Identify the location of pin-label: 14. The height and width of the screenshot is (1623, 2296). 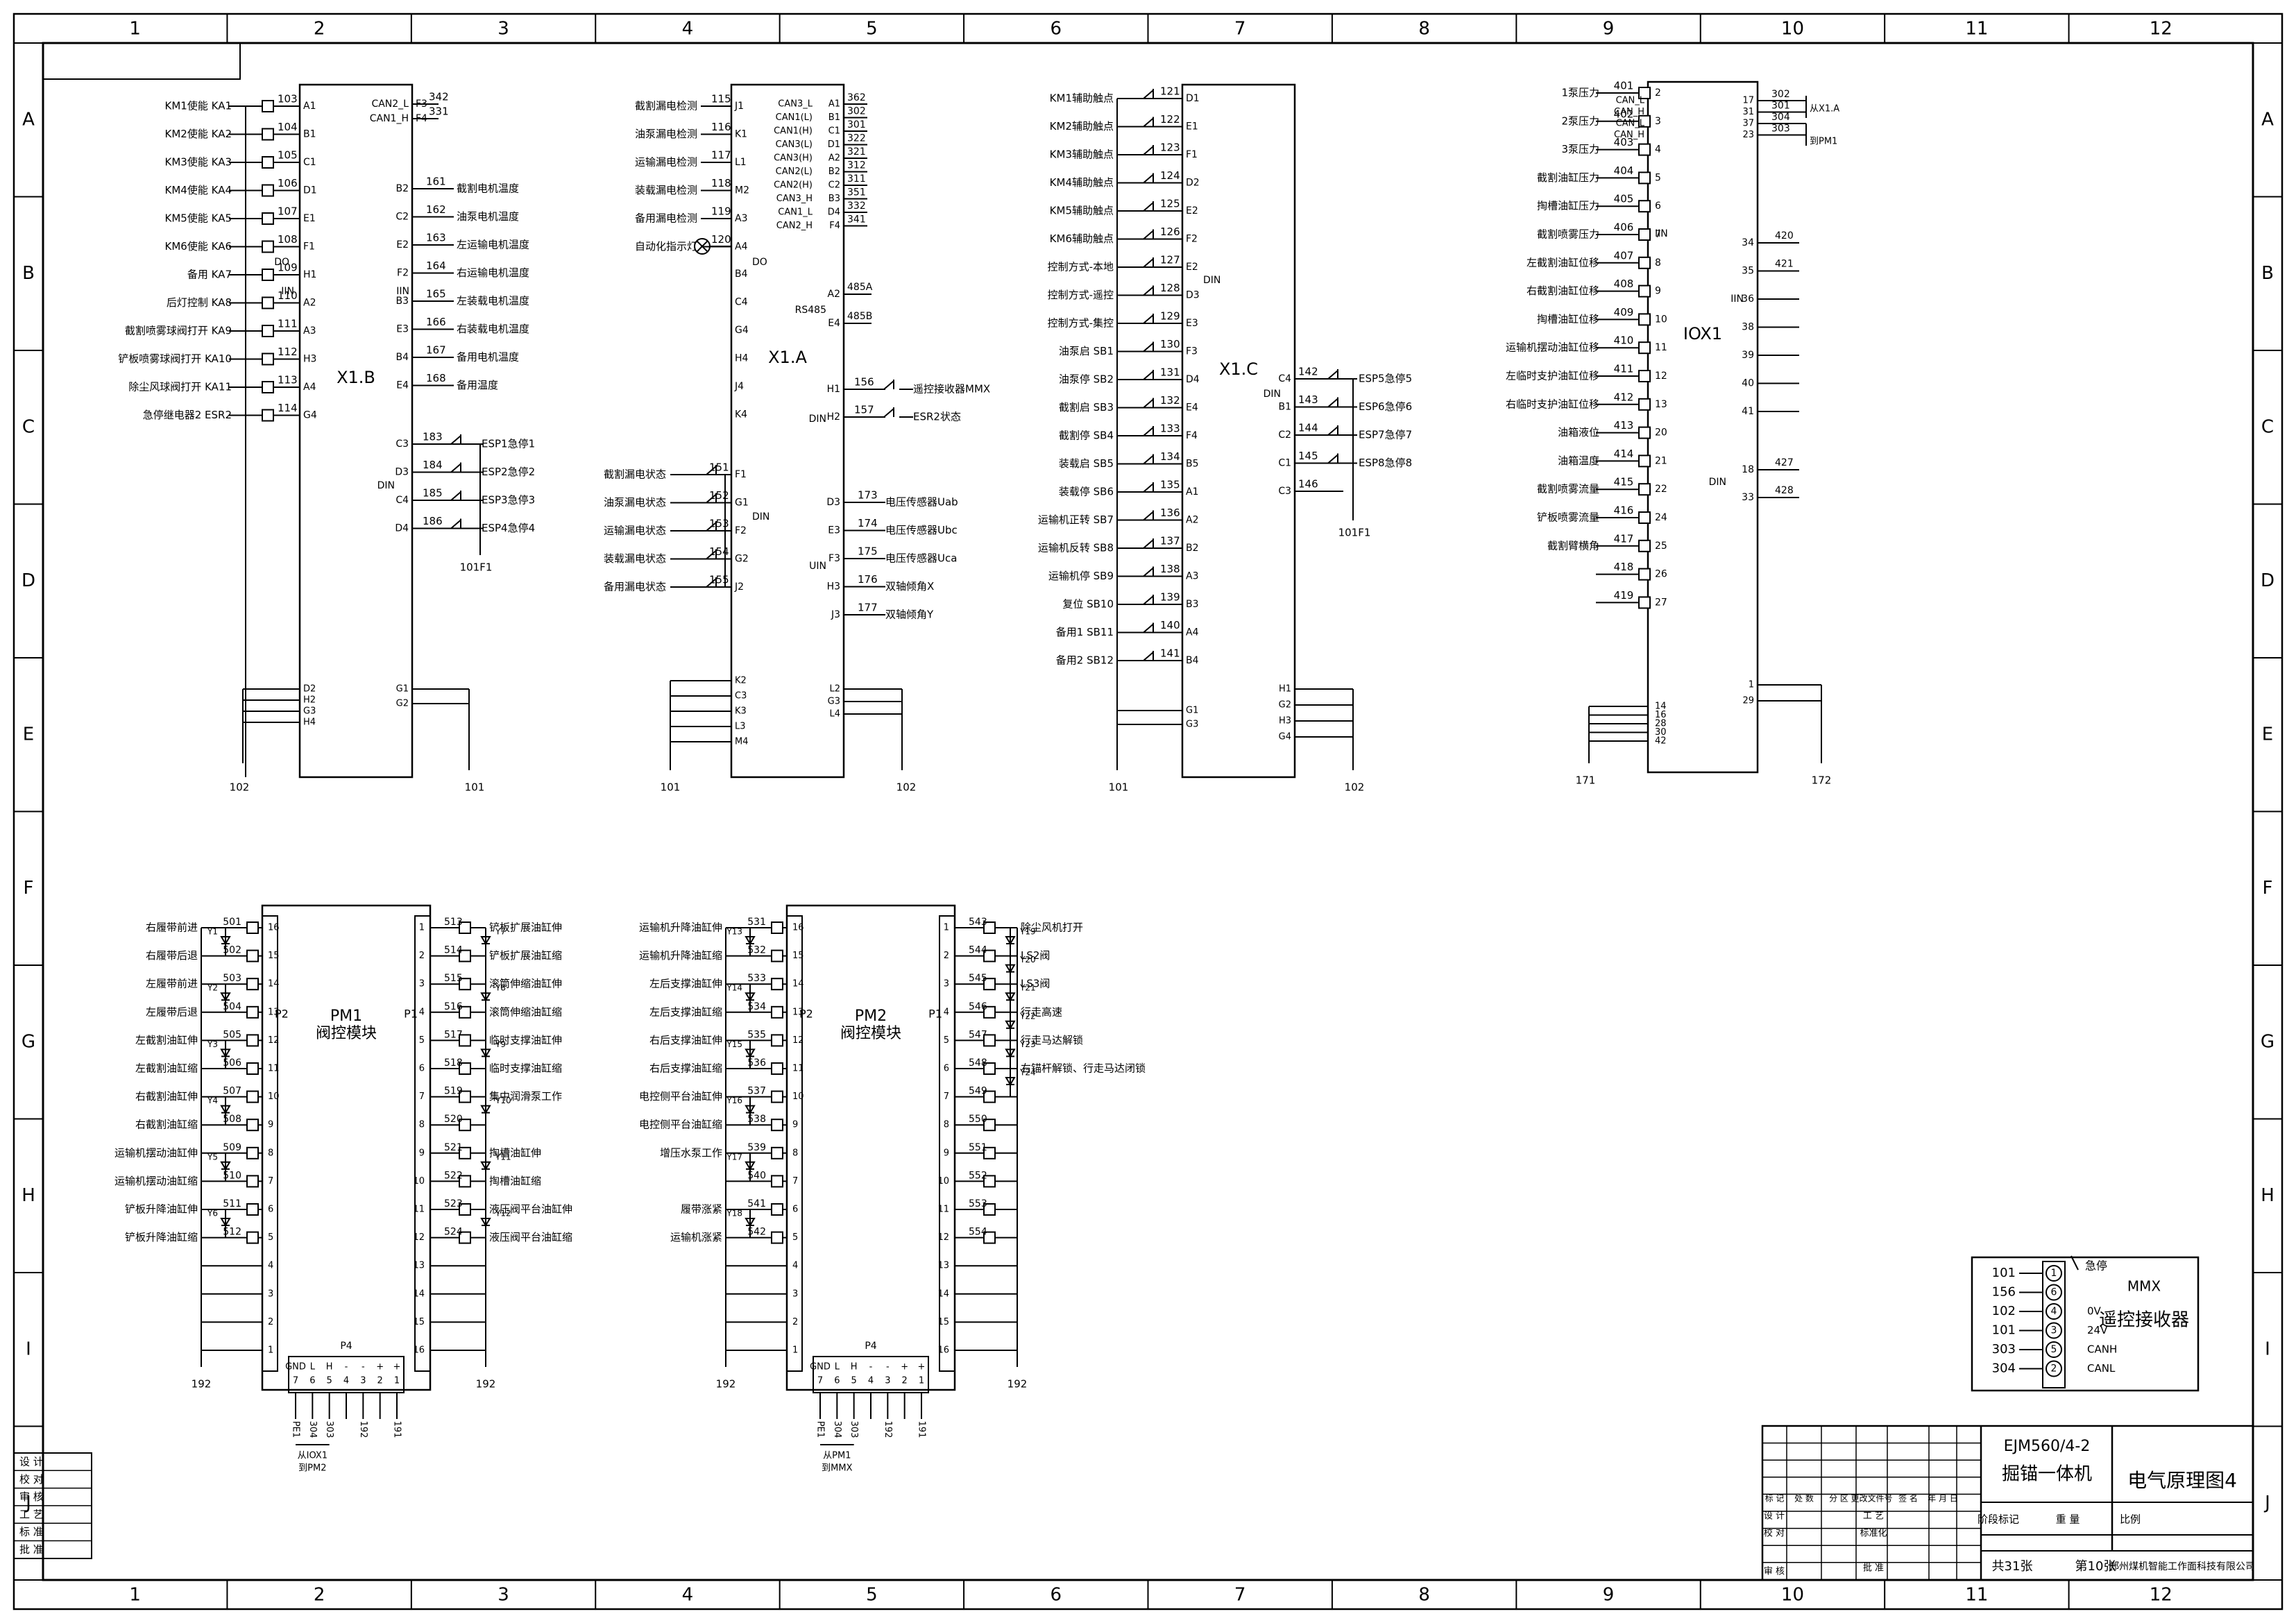
(1661, 707).